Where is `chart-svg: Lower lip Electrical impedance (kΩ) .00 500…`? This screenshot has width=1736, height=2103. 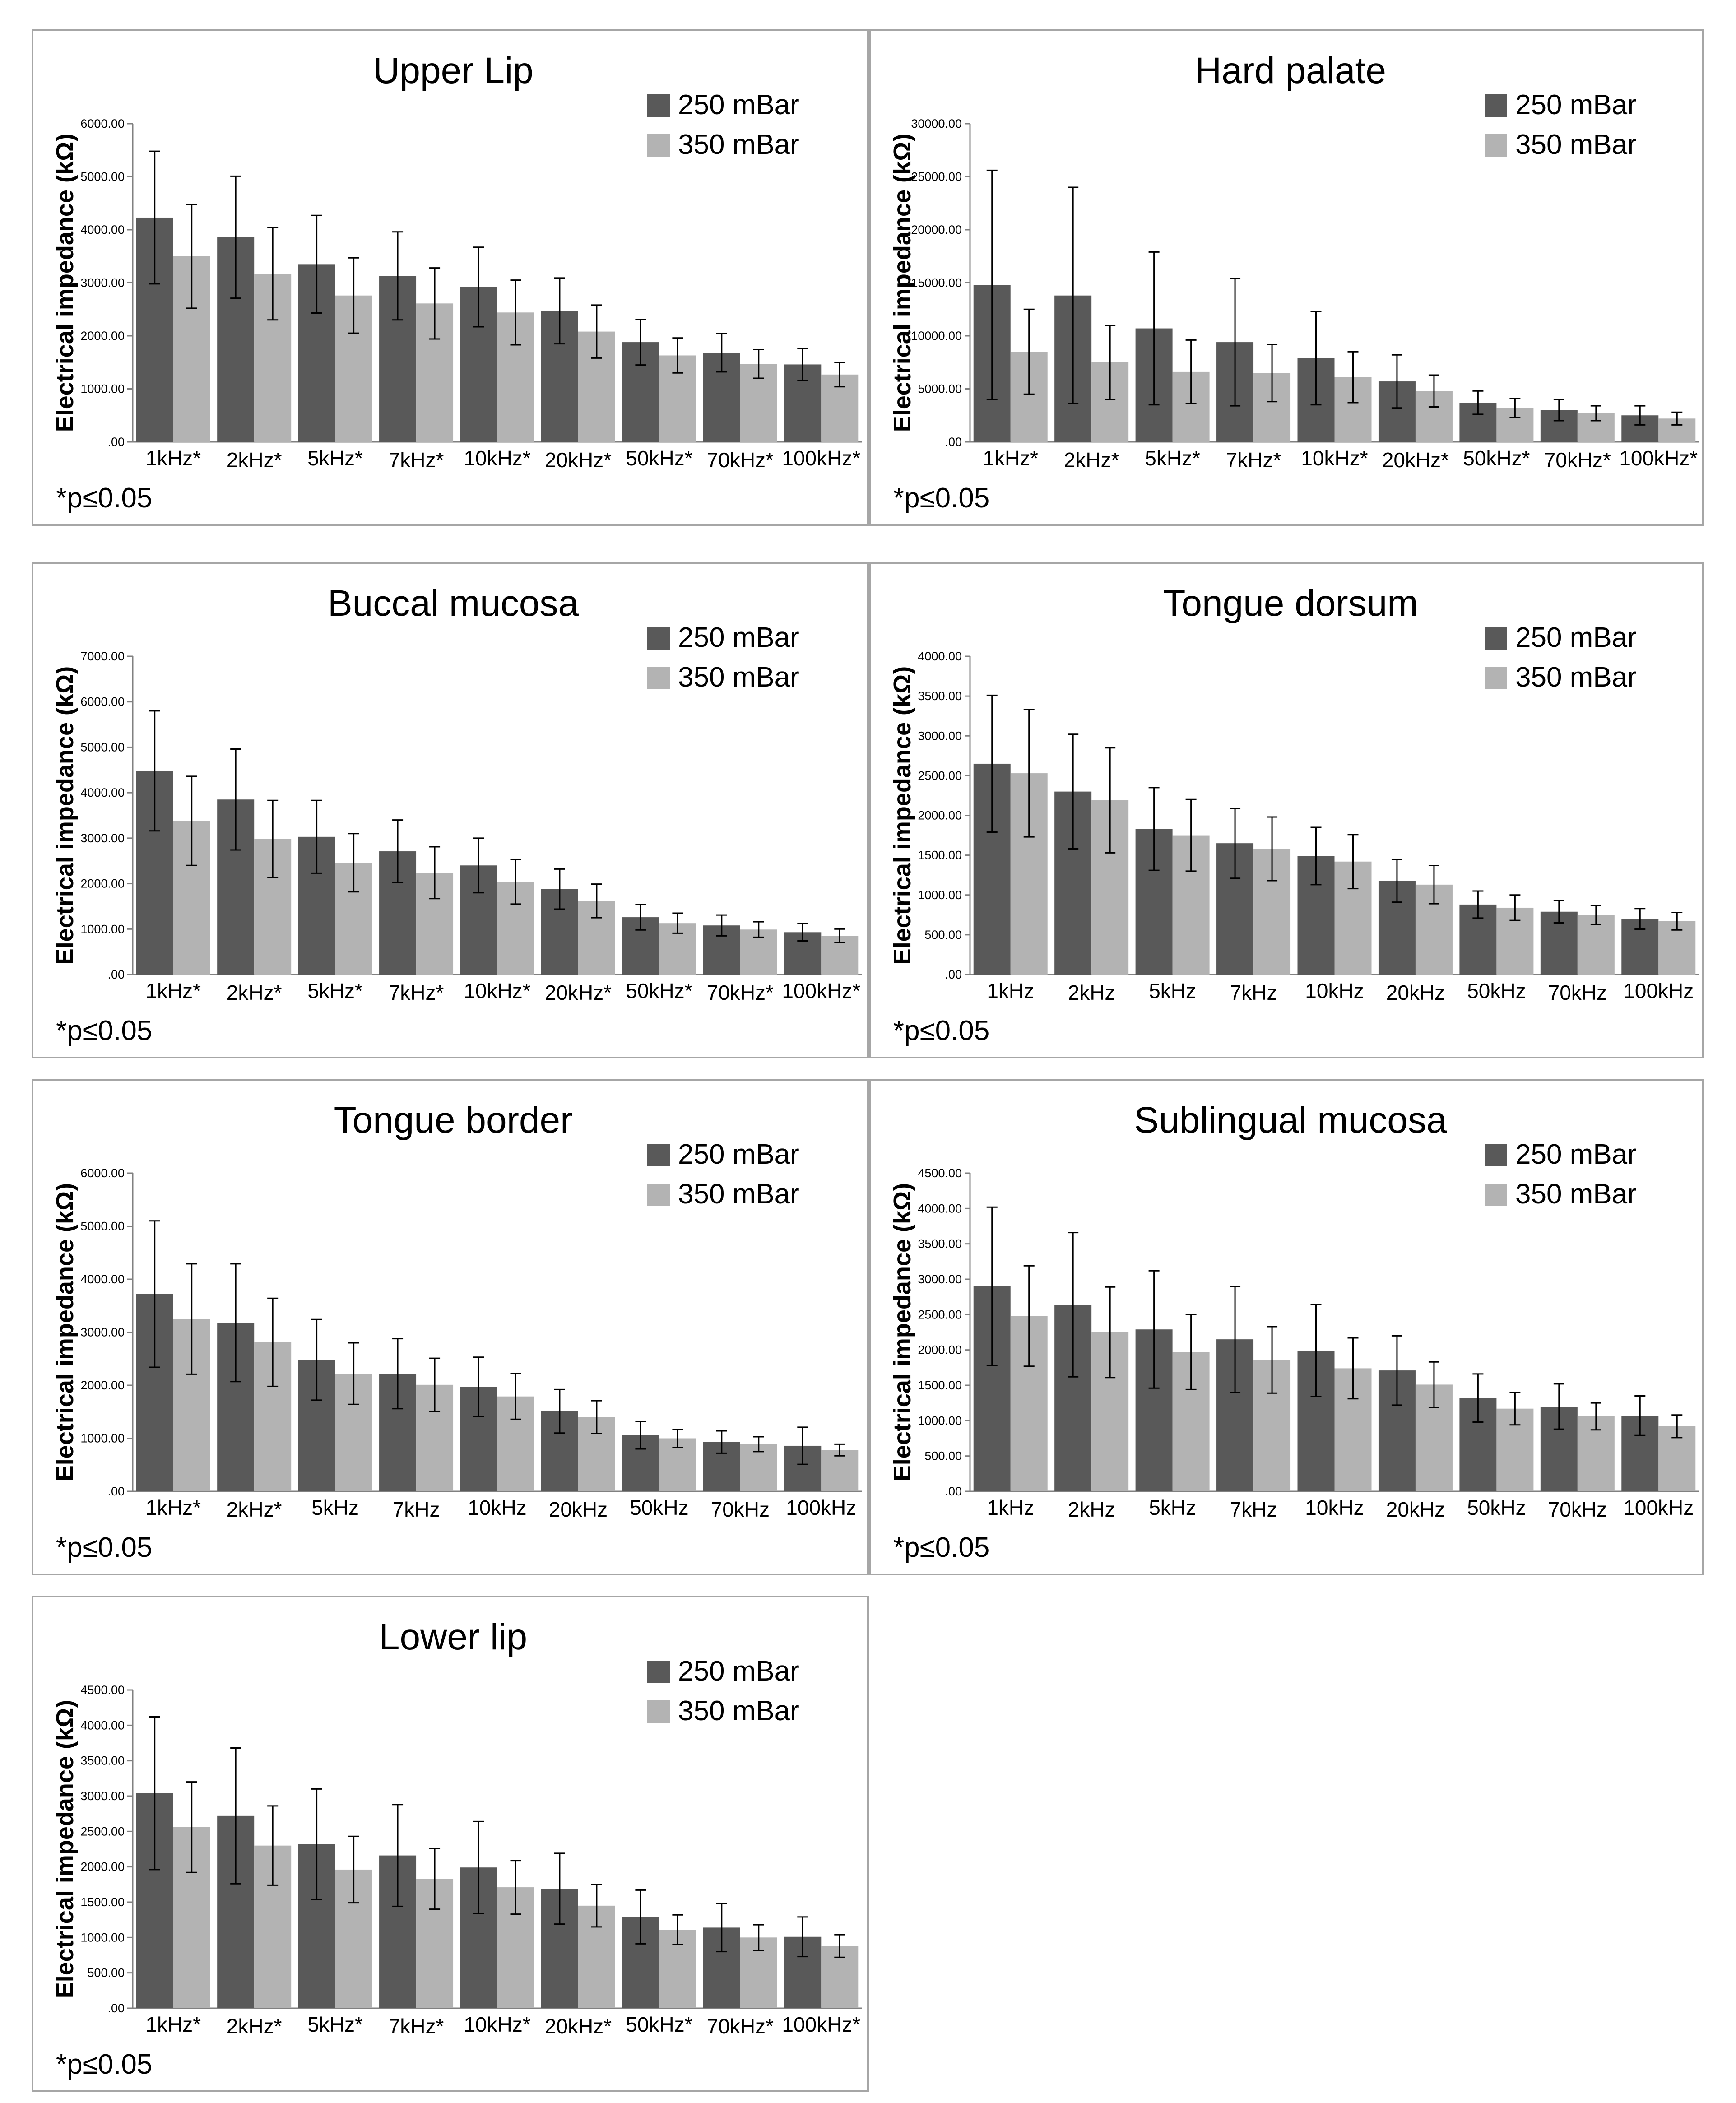
chart-svg: Lower lip Electrical impedance (kΩ) .00 500… is located at coordinates (457, 1848).